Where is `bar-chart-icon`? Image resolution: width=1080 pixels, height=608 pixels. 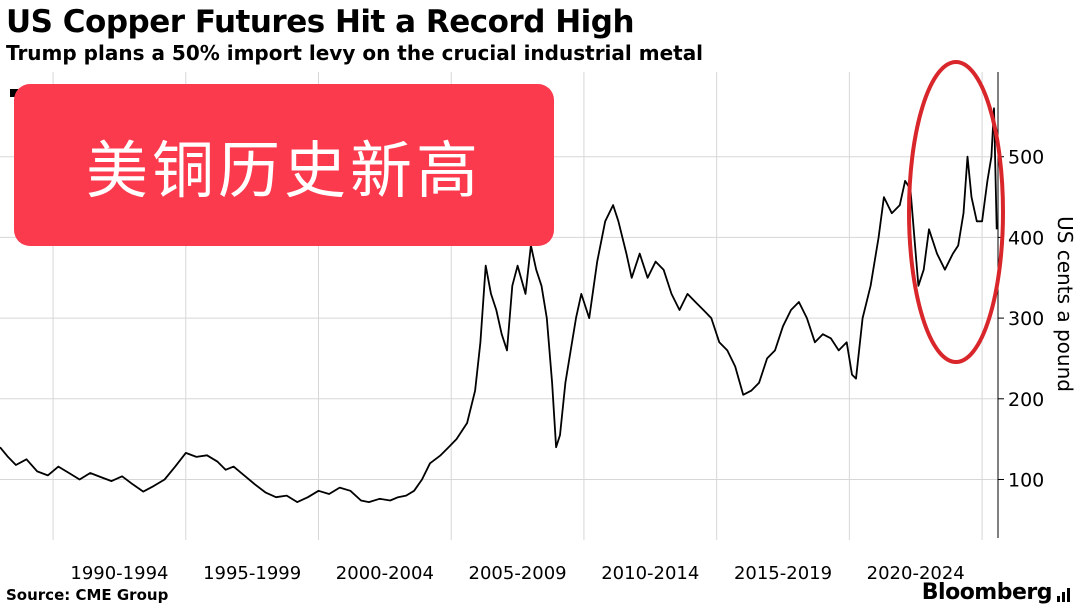 bar-chart-icon is located at coordinates (1063, 595).